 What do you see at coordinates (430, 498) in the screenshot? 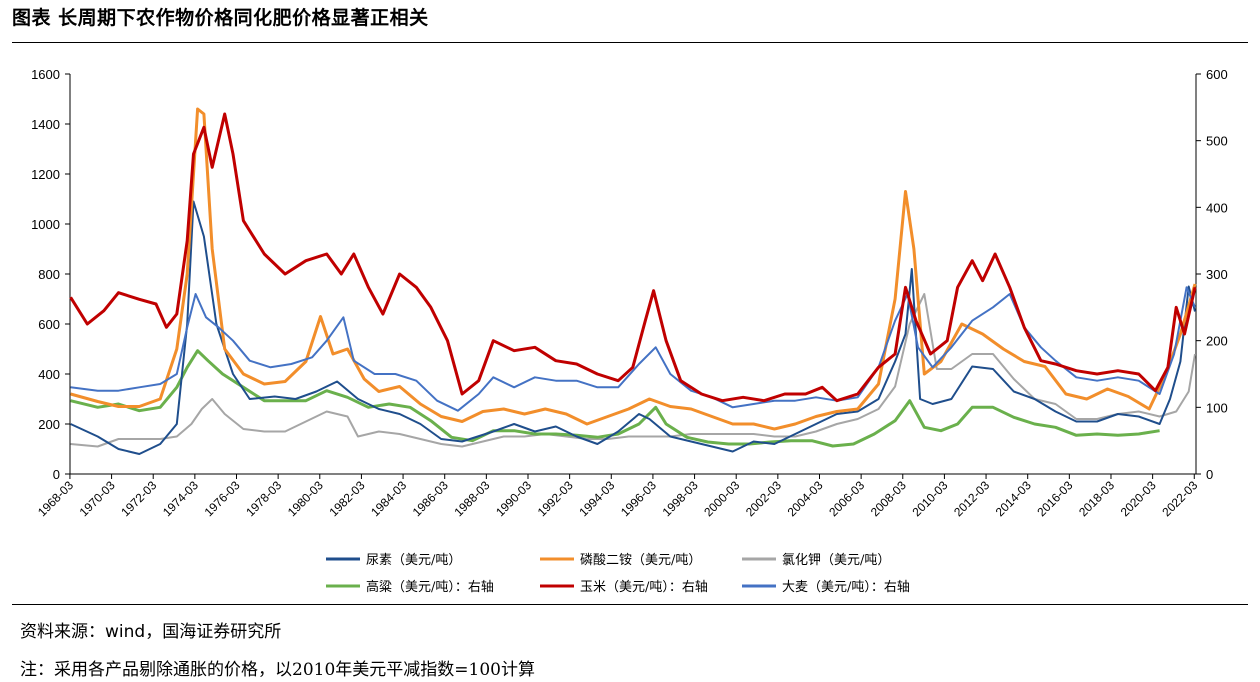
I see `x-tick-label: 1986-03` at bounding box center [430, 498].